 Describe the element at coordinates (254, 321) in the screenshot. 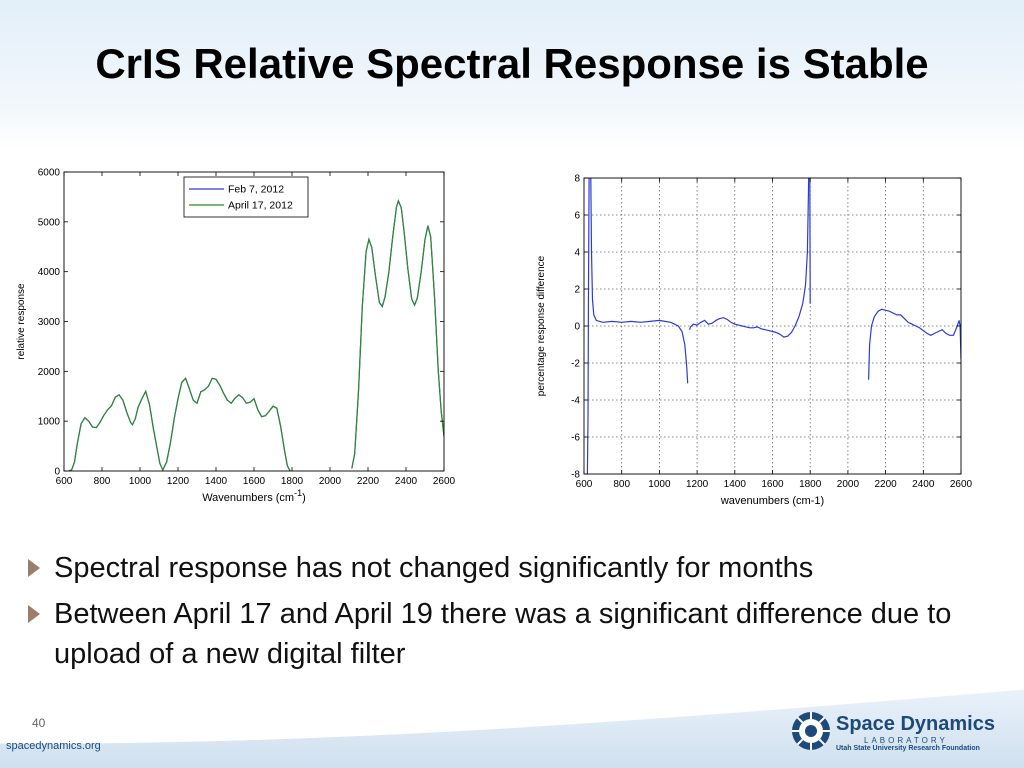

I see `plot-area` at that location.